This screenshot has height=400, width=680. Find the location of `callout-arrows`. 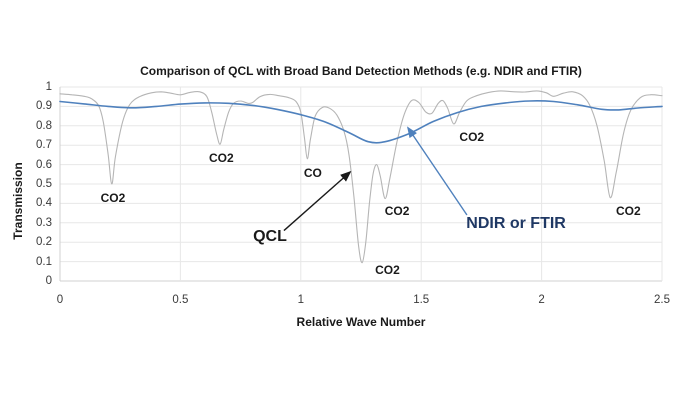

callout-arrows is located at coordinates (375, 179).